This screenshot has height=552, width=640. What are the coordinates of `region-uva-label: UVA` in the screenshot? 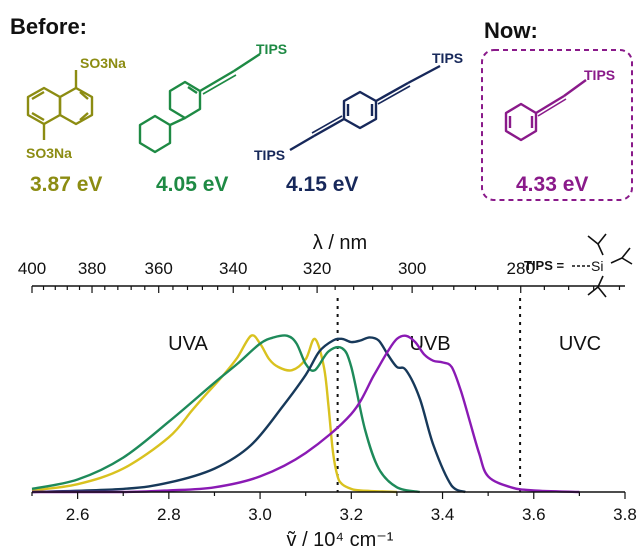 It's located at (188, 344).